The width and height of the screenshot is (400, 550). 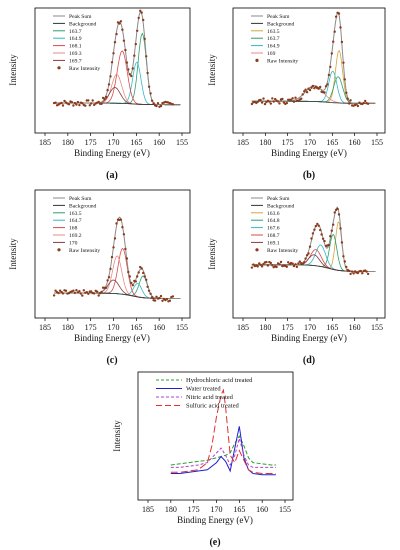 I want to click on panel-label: (e), so click(x=214, y=542).